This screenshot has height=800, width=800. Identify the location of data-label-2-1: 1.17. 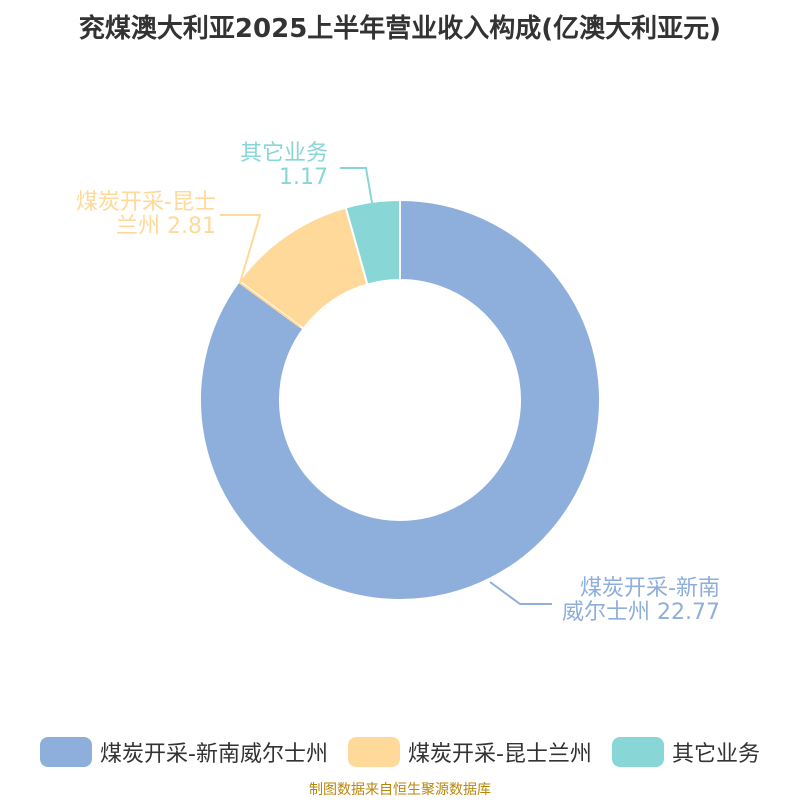
(303, 177).